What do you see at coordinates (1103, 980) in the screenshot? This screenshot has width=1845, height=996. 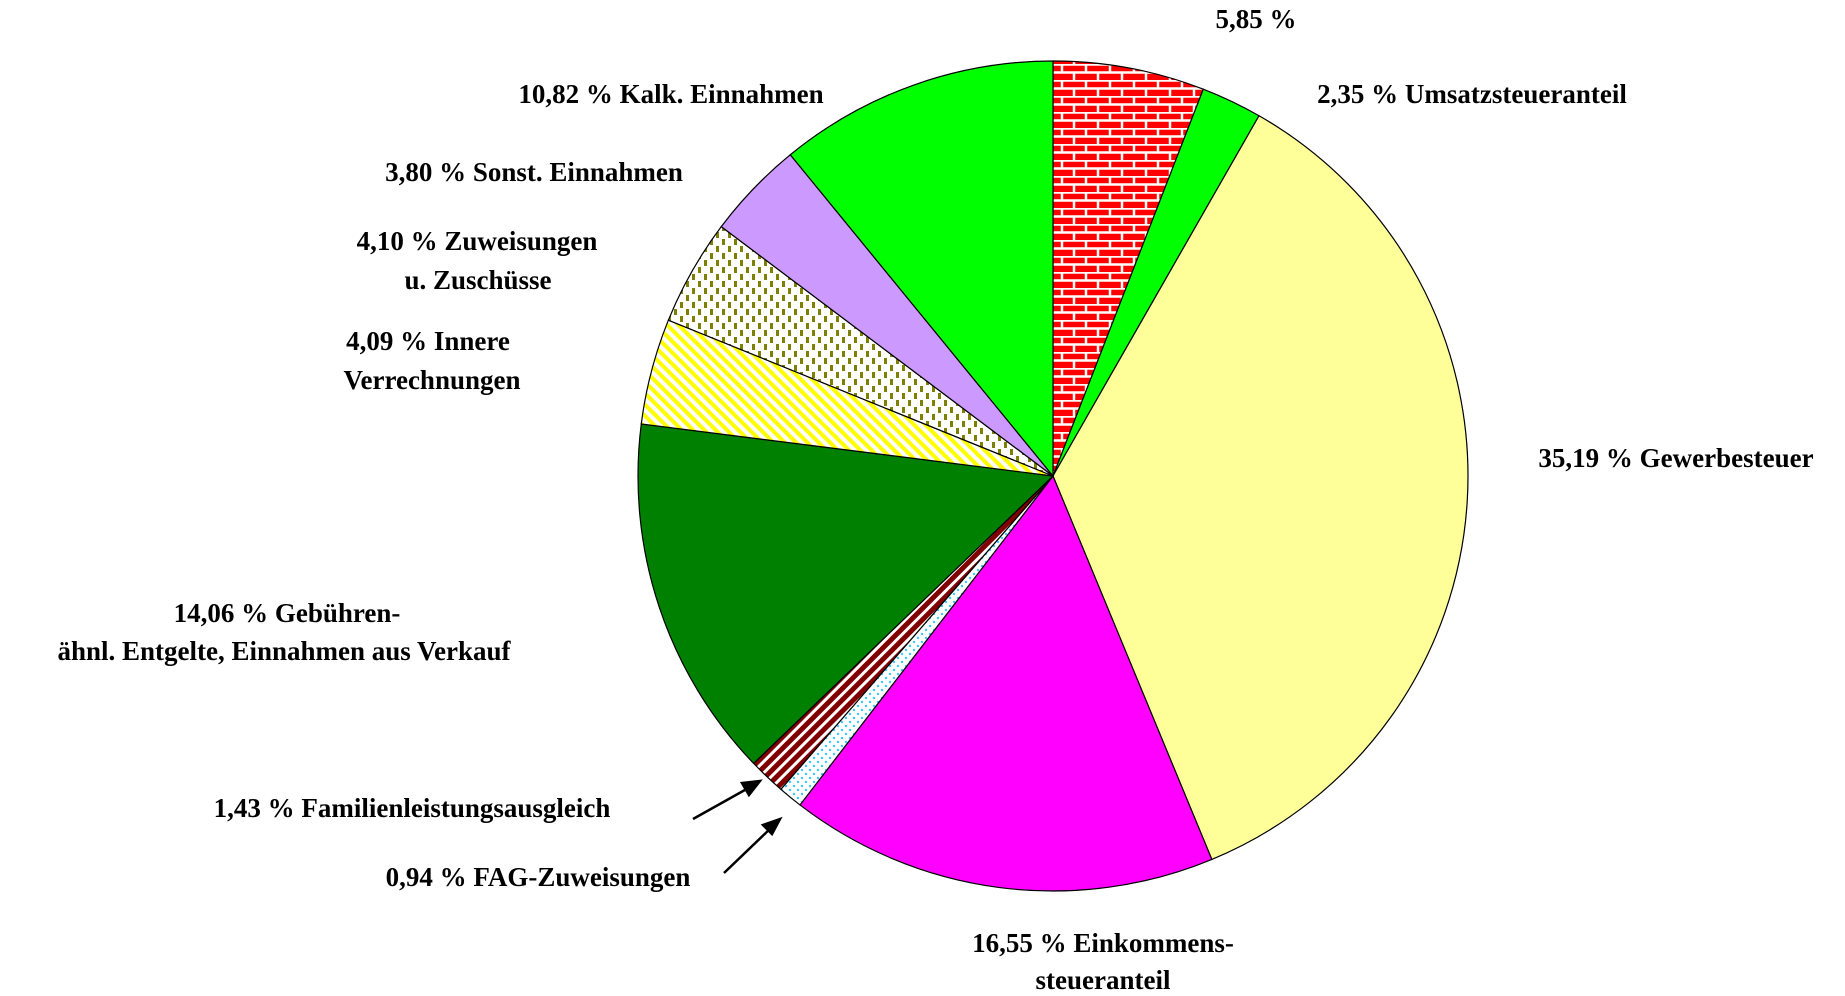 I see `slice-label: steueranteil` at bounding box center [1103, 980].